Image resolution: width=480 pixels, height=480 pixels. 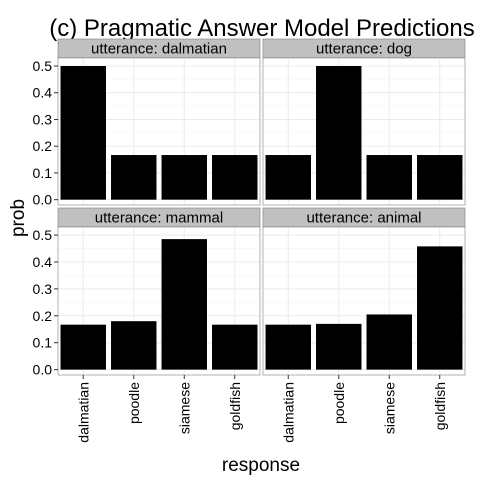 I want to click on strip-label: utterance: dog, so click(x=364, y=49).